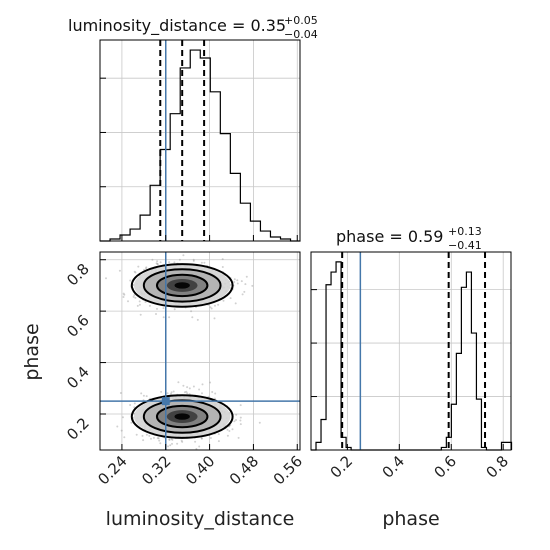  What do you see at coordinates (445, 467) in the screenshot?
I see `x-tick-label: 0.6` at bounding box center [445, 467].